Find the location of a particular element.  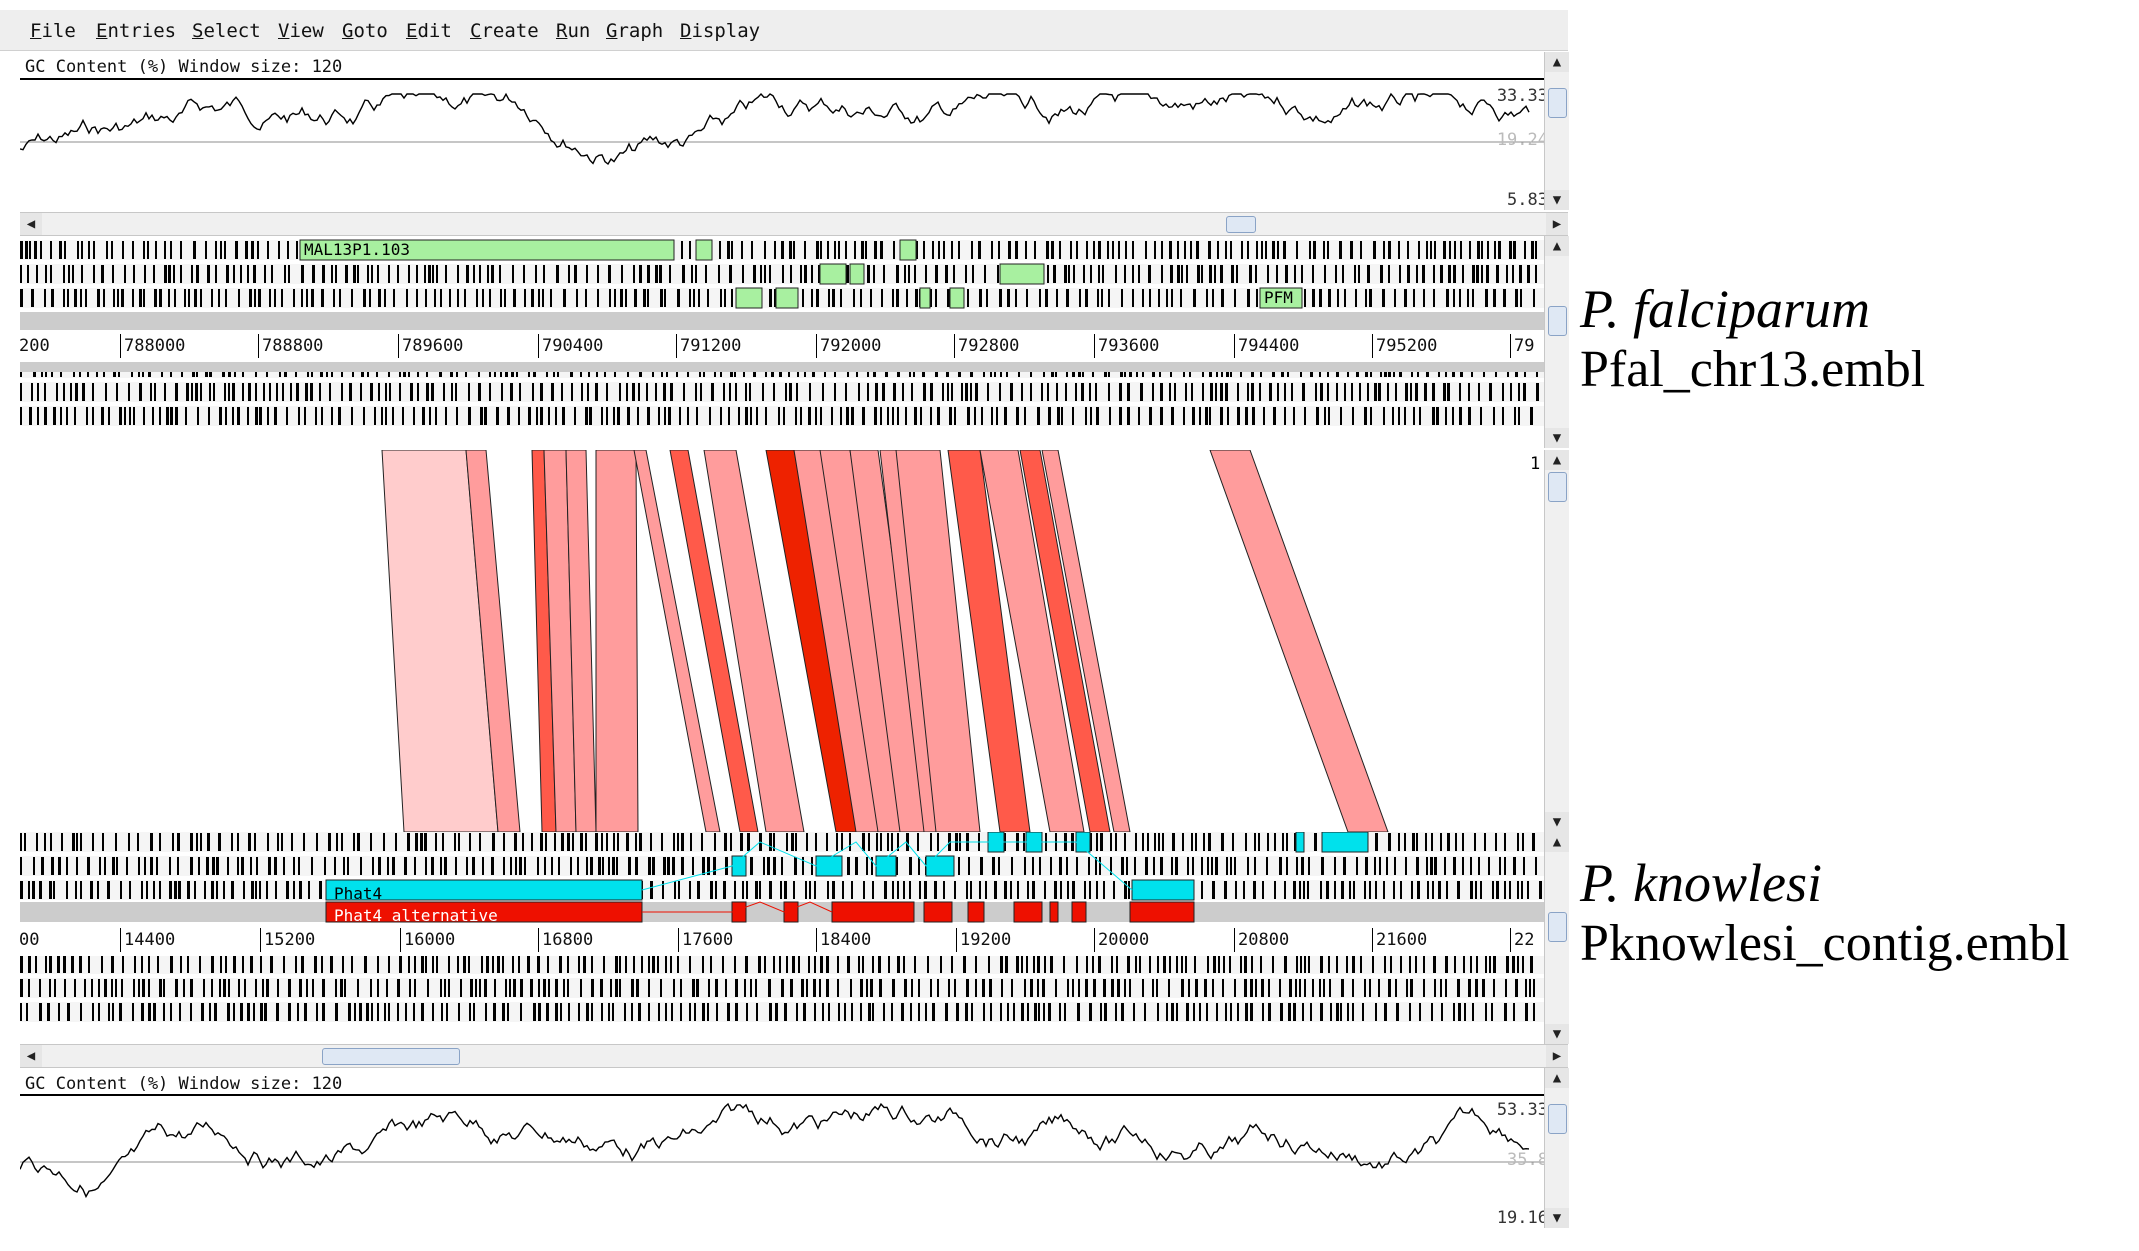

gene-label-pfm: PFM is located at coordinates (1278, 297).